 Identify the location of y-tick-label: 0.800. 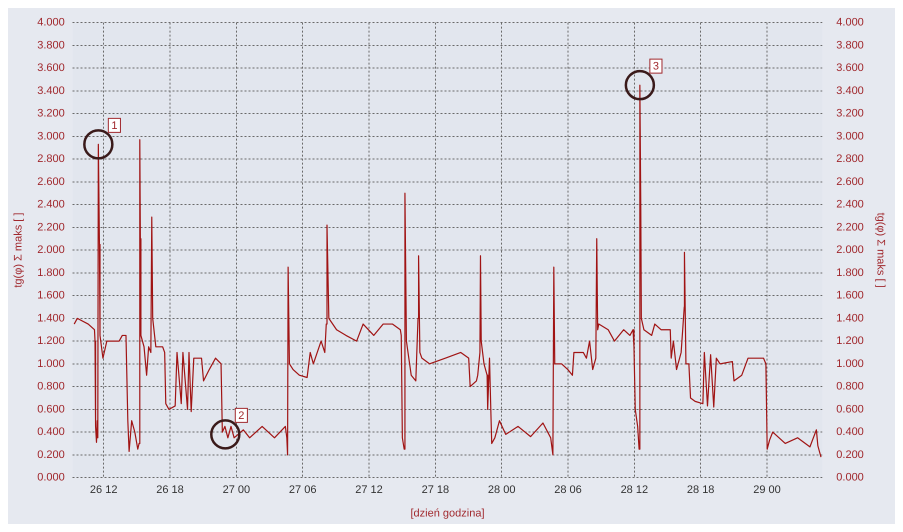
(51, 386).